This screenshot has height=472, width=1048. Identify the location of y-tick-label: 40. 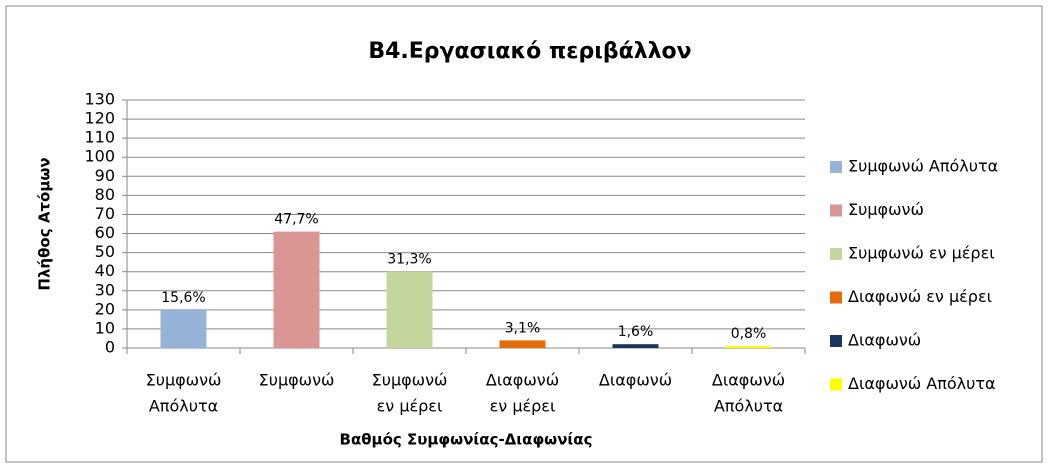
(105, 270).